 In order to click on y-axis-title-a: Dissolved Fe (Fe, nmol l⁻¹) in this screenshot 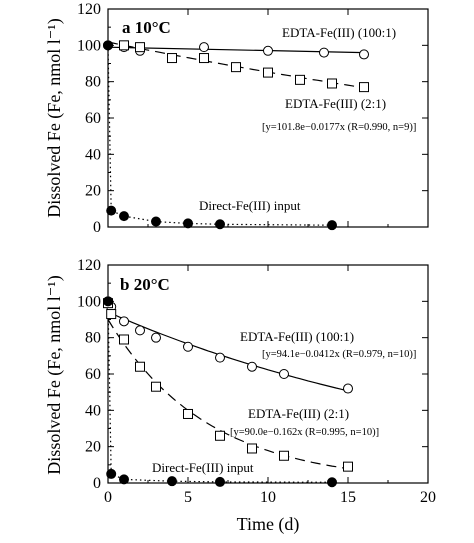, I will do `click(54, 117)`.